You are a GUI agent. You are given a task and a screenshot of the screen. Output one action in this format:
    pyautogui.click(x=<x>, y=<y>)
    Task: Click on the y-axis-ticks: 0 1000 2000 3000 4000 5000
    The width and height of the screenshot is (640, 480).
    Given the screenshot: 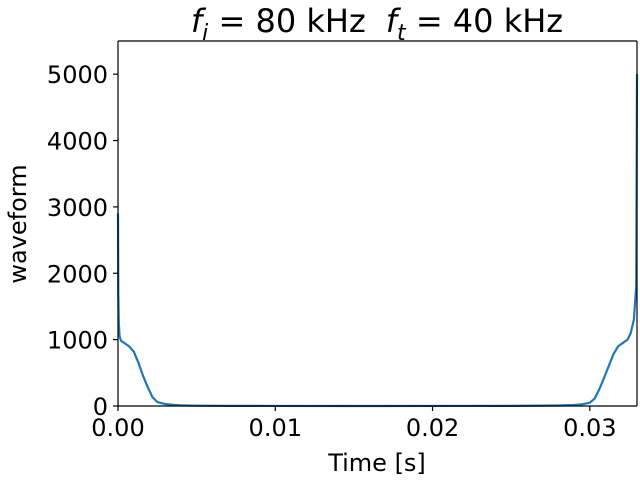 What is the action you would take?
    pyautogui.click(x=82, y=241)
    